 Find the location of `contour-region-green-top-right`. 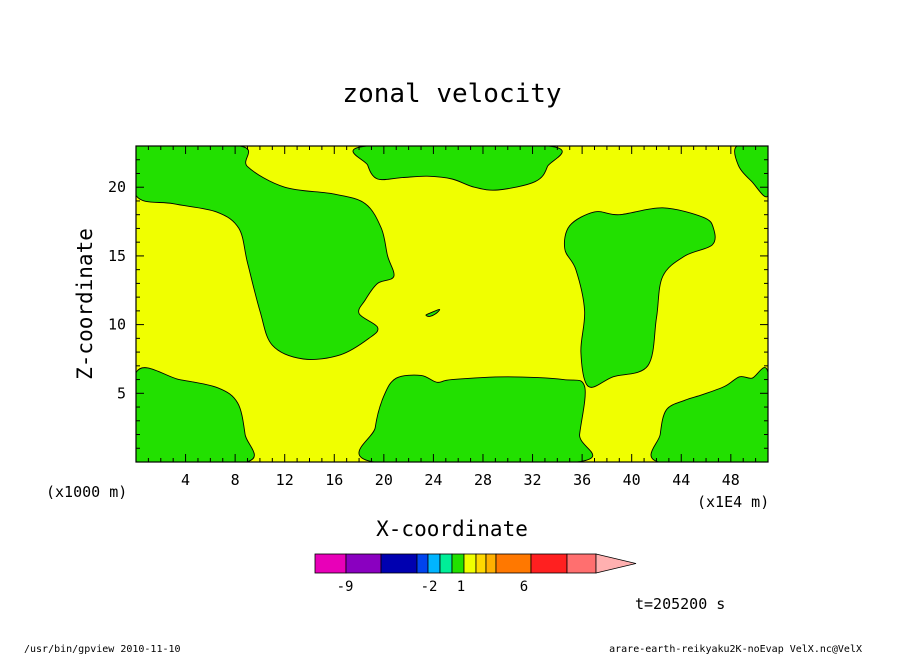

contour-region-green-top-right is located at coordinates (751, 172).